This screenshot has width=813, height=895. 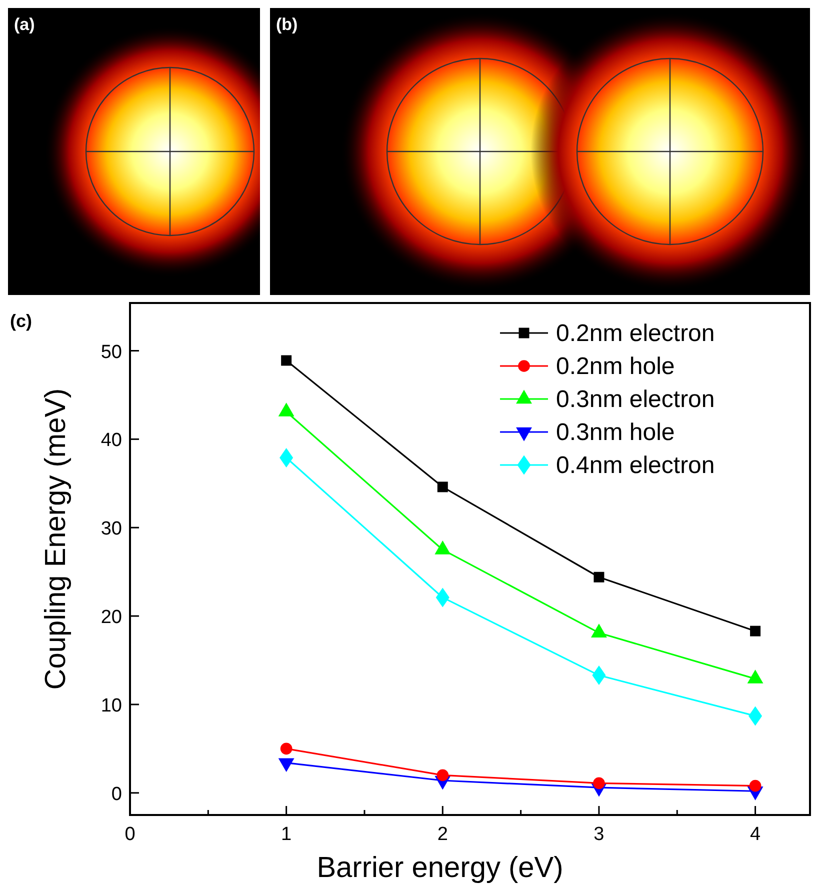 I want to click on legend-label: 0.3nm hole, so click(x=615, y=432).